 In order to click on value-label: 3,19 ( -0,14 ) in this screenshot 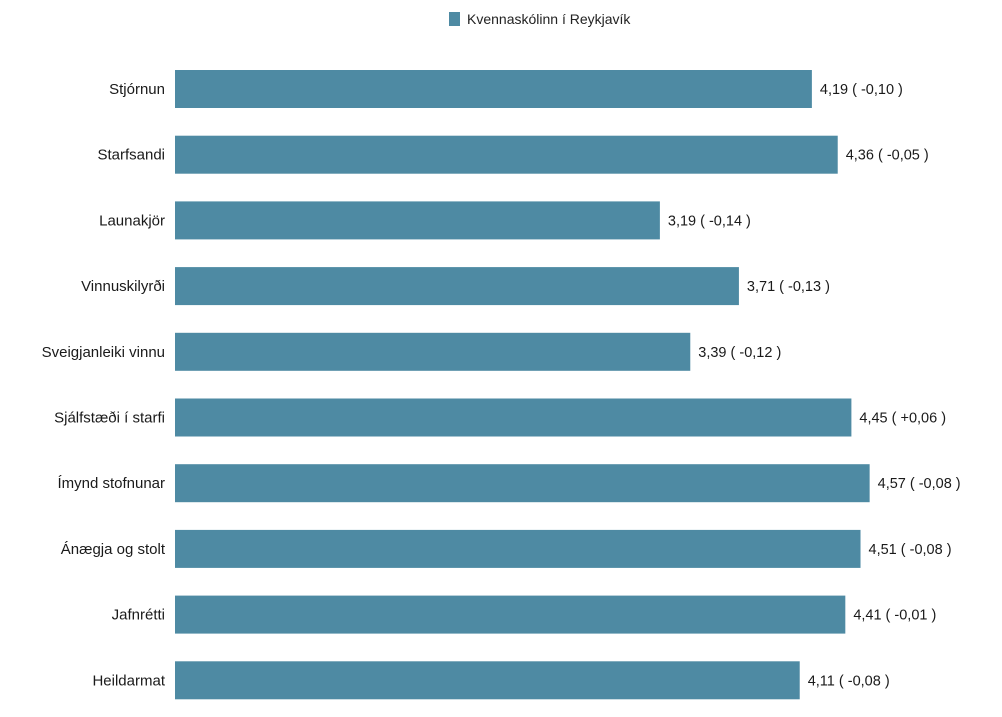, I will do `click(709, 221)`.